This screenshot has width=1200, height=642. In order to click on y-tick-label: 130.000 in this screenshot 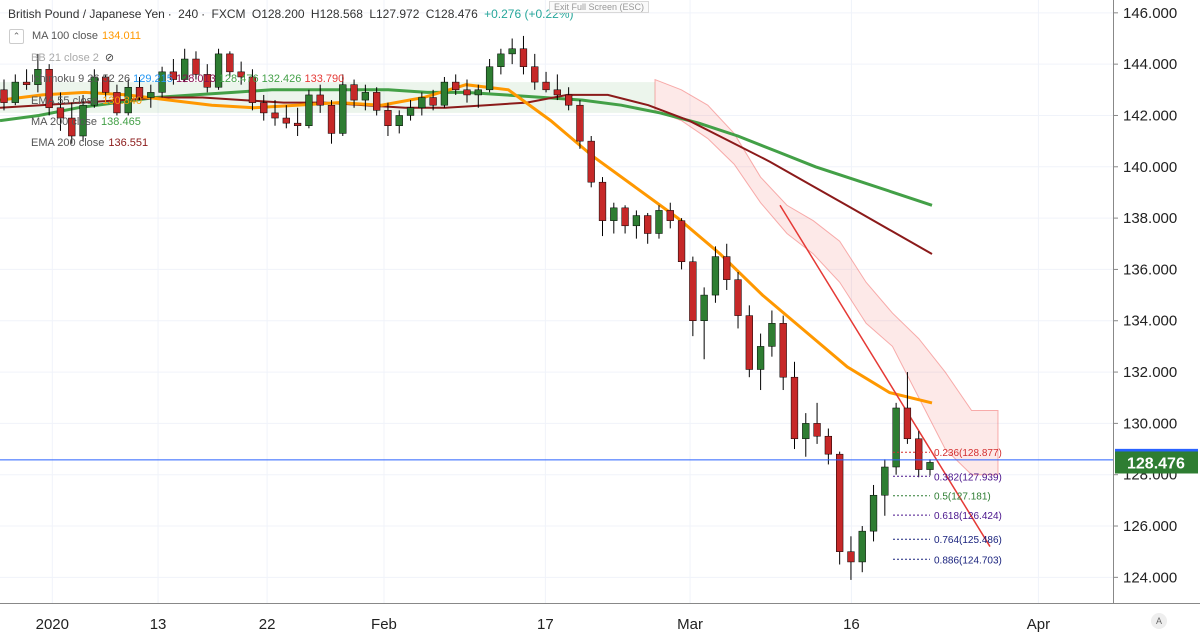, I will do `click(1150, 423)`.